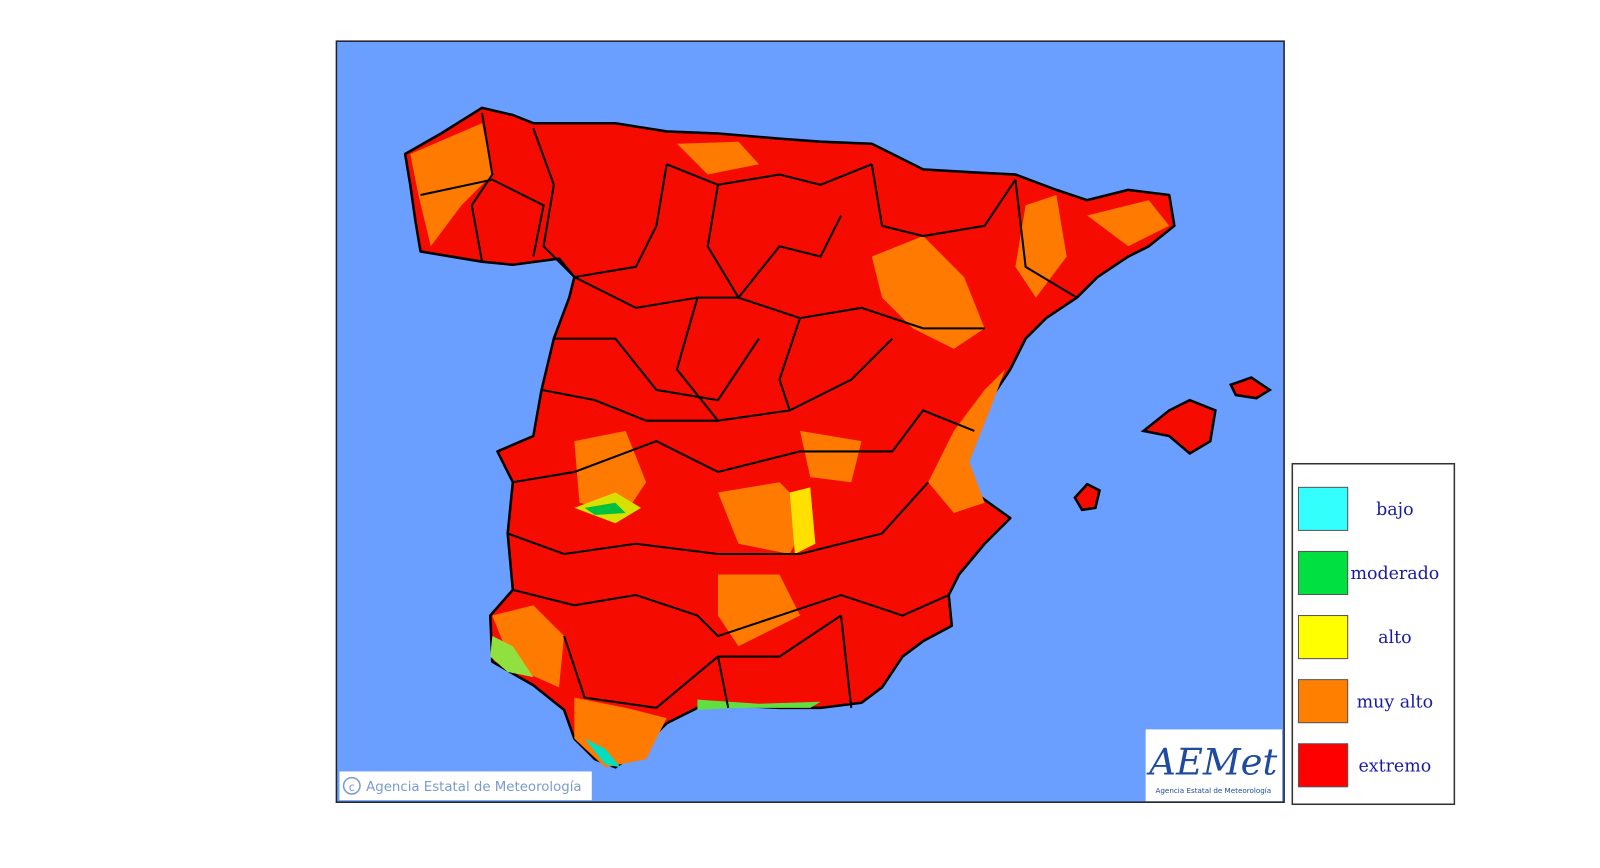  Describe the element at coordinates (1368, 637) in the screenshot. I see `legend: bajo moderado alto muy alto extremo` at that location.